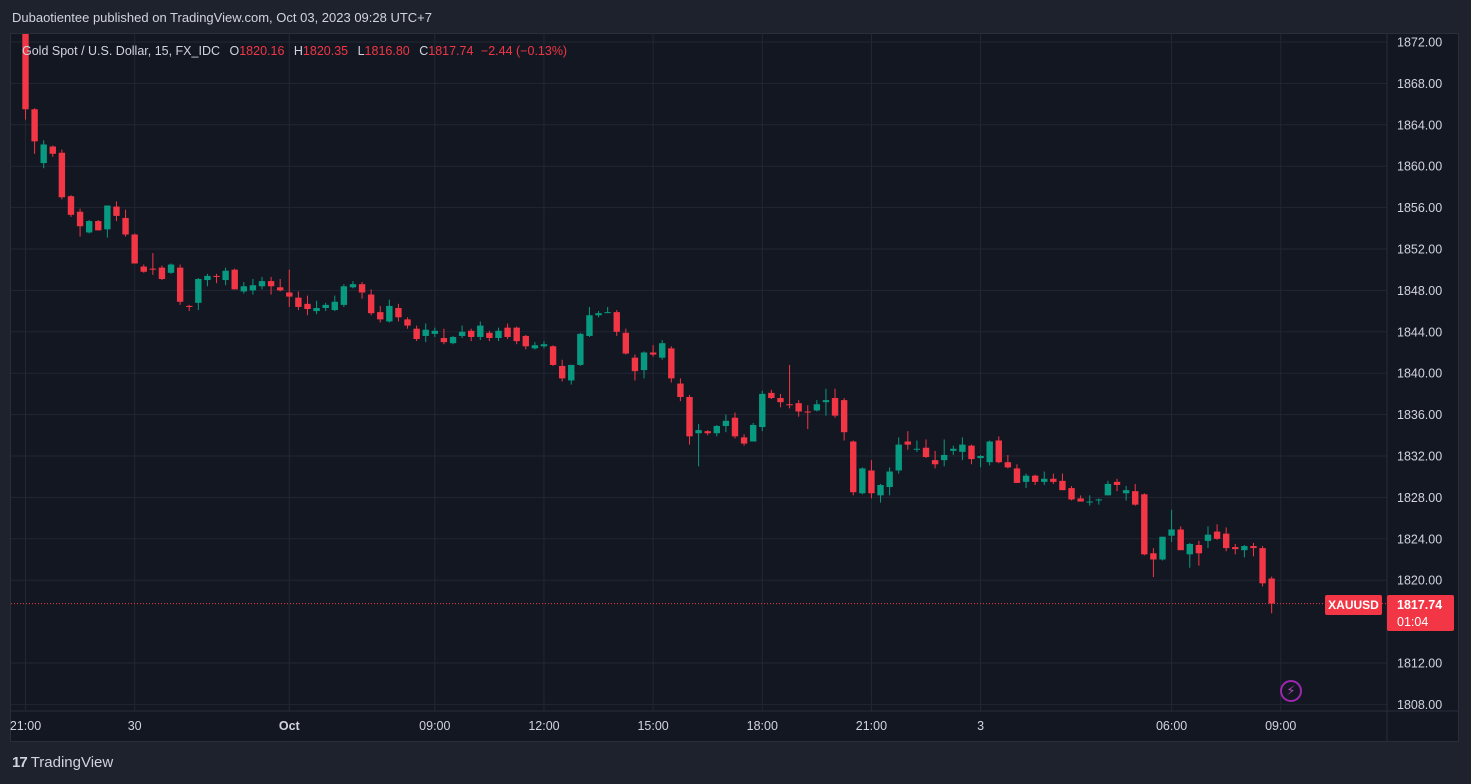 The image size is (1471, 784). I want to click on legend-close-label: C, so click(424, 51).